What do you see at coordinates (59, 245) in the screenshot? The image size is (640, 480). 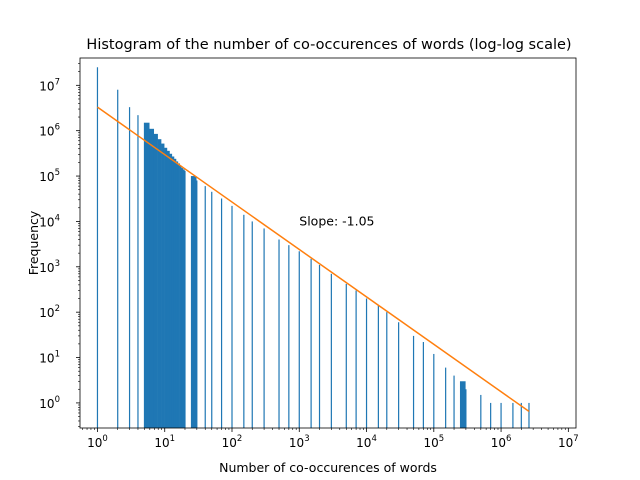 I see `y-axis-ticks: 10⁰ 10¹ 10² 10³ 10⁴ 10⁵ 10⁶ 10⁷` at bounding box center [59, 245].